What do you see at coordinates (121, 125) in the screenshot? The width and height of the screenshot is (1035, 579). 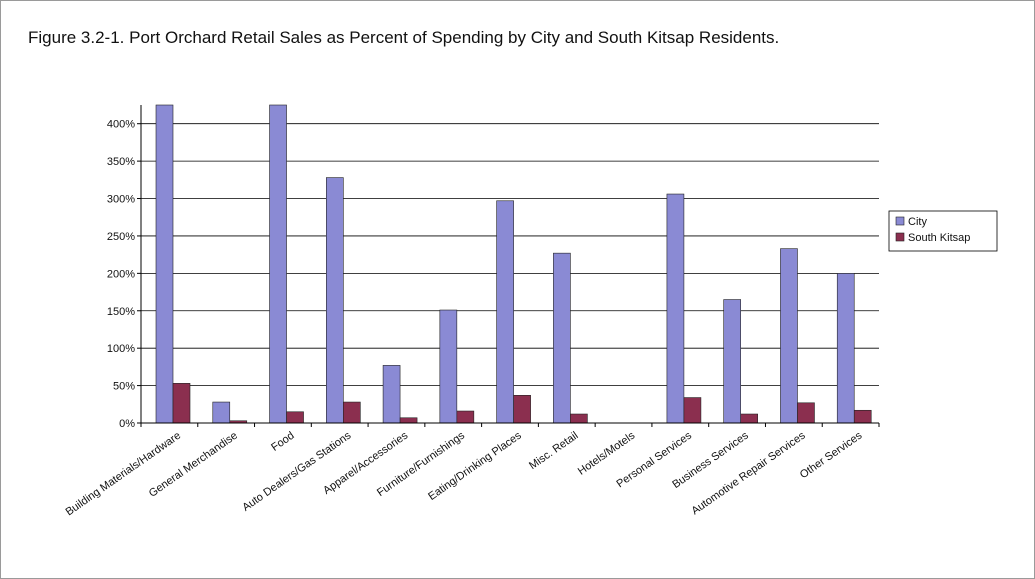 I see `y-tick-label: 400%` at bounding box center [121, 125].